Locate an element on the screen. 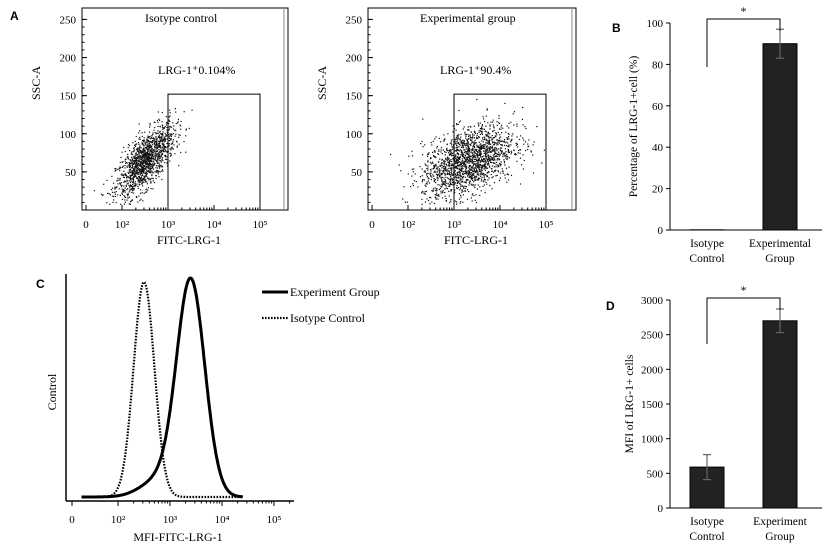  category-label: Isotype is located at coordinates (707, 244).